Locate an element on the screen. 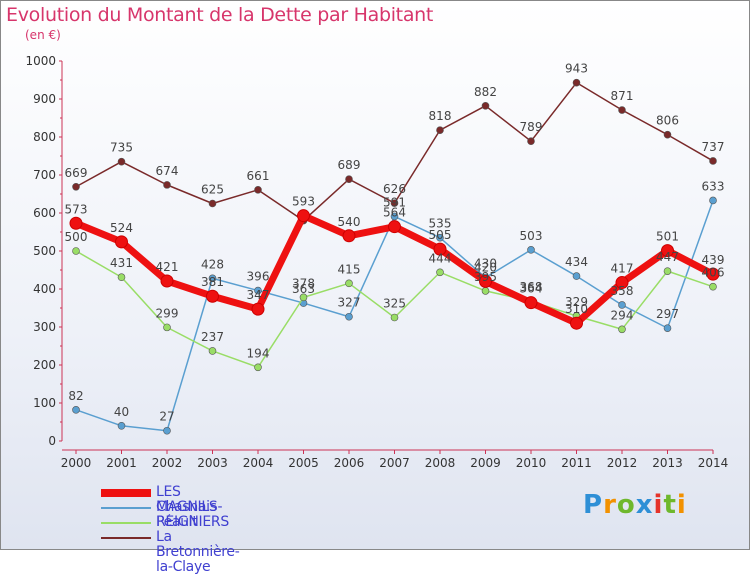  data-label: 194 is located at coordinates (258, 353).